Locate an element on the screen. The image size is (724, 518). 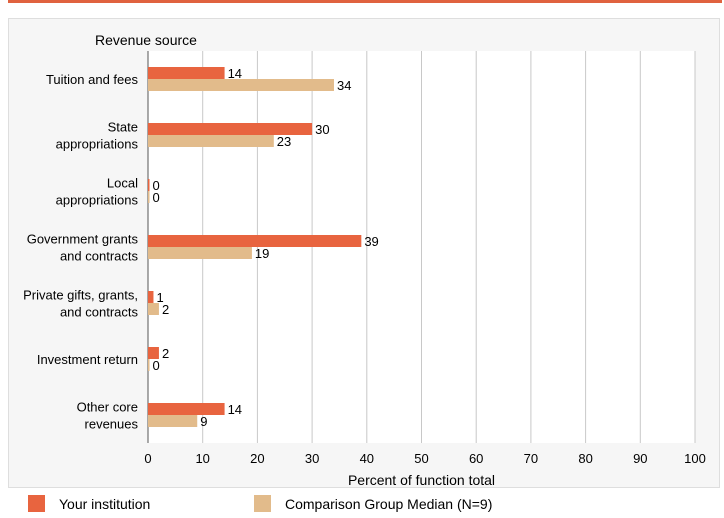
data-label: 19 is located at coordinates (262, 253).